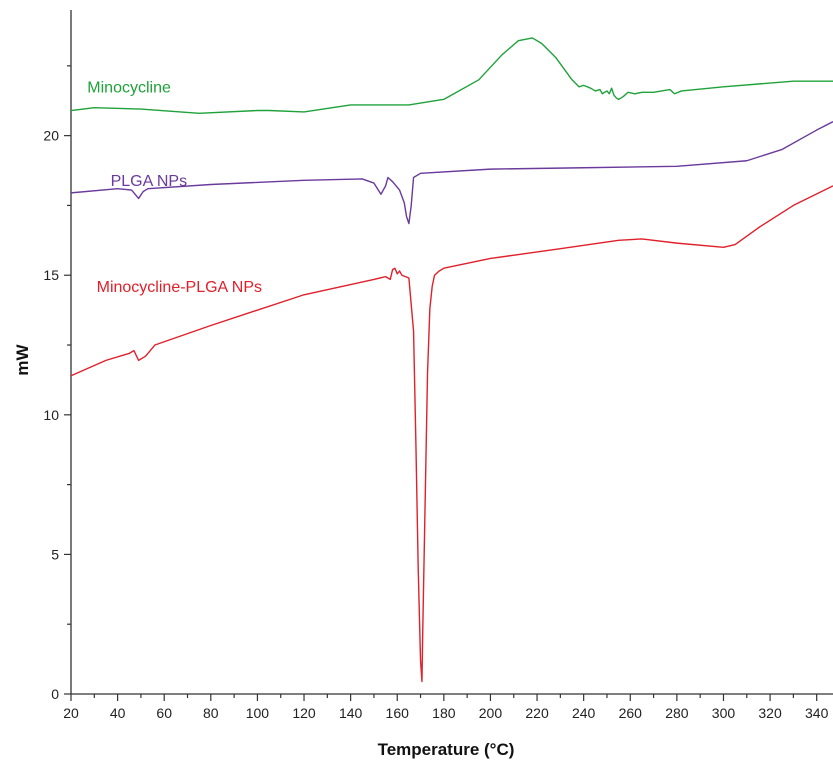 The image size is (833, 766). I want to click on x-tick-label: 40, so click(118, 713).